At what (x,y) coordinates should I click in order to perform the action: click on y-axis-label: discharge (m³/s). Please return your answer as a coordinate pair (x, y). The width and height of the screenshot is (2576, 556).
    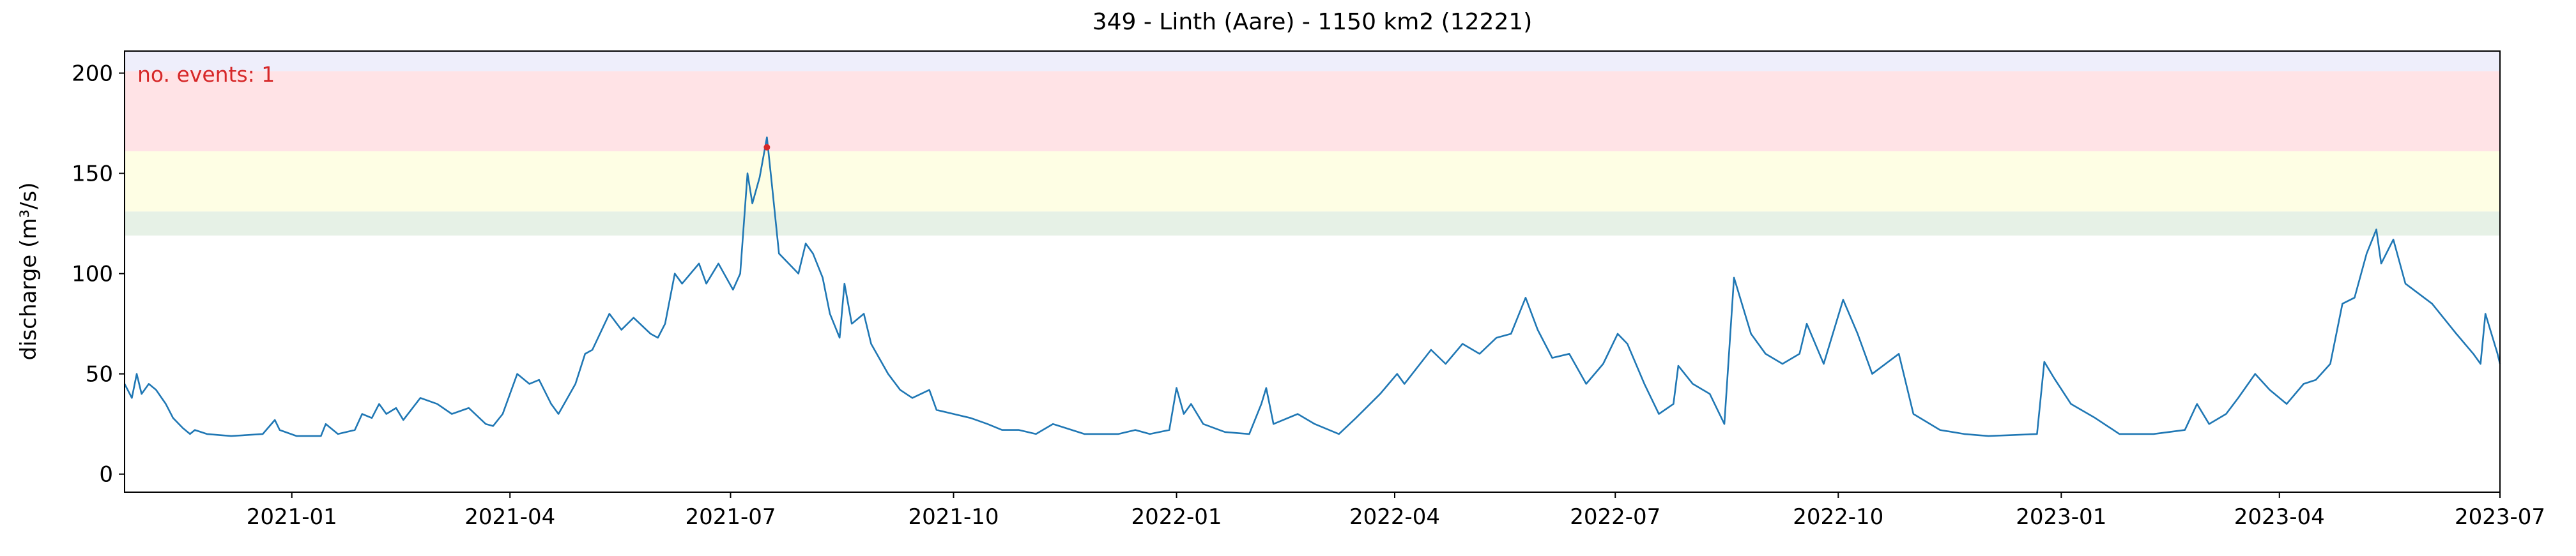
    Looking at the image, I should click on (29, 272).